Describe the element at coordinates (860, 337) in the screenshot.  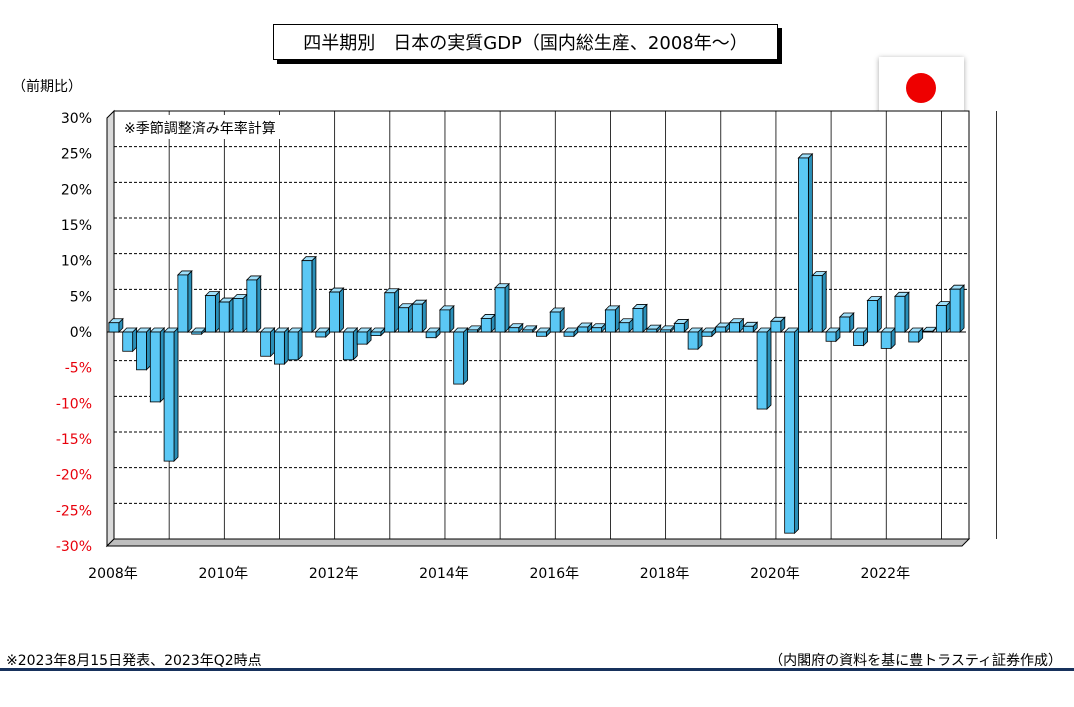
I see `bar-2021Q3` at that location.